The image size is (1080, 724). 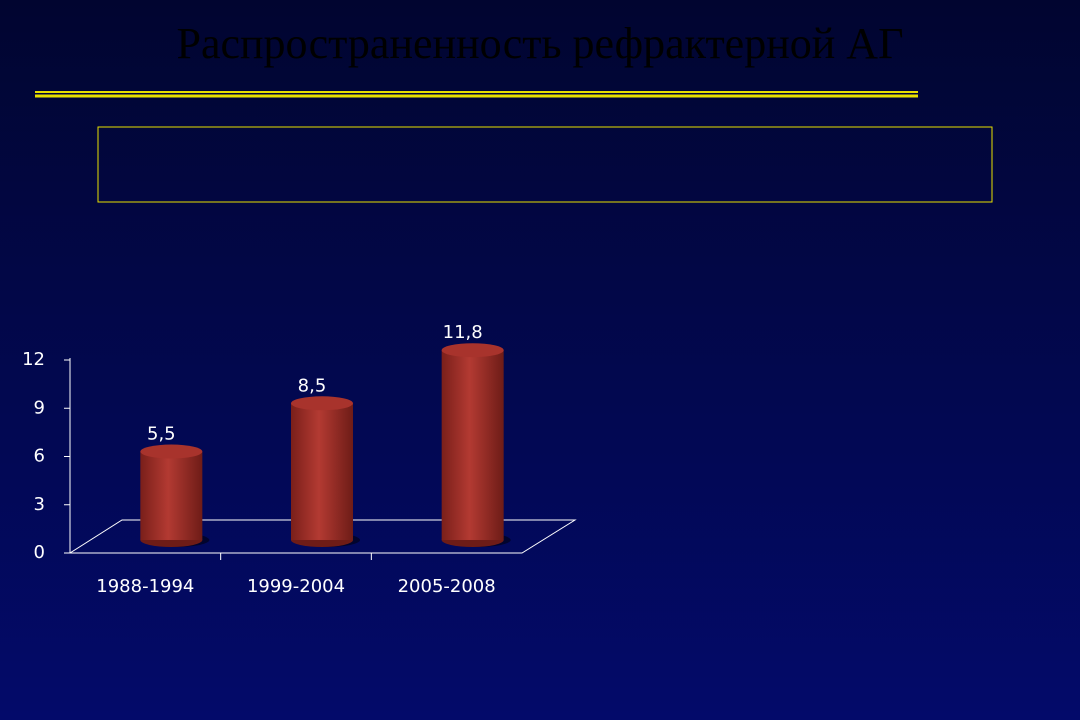 I want to click on x-tick-label: 1988-1994, so click(x=145, y=586).